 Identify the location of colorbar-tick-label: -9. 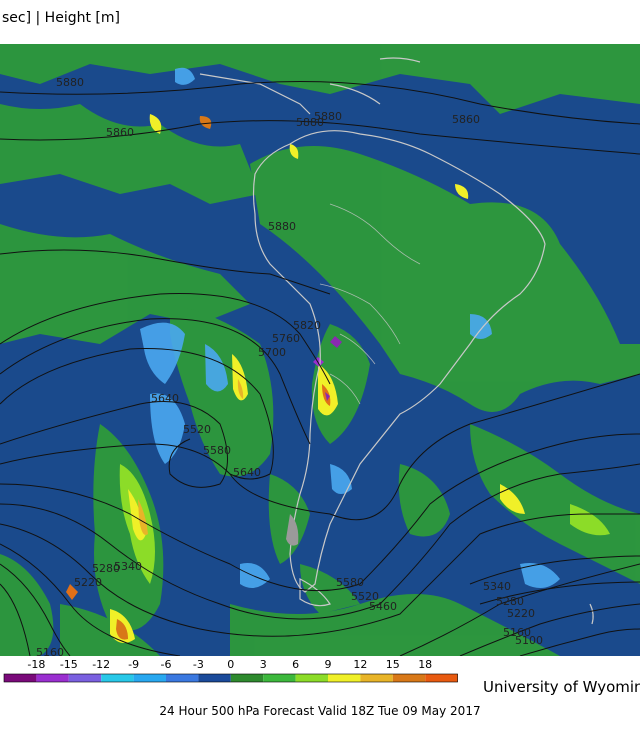
(133, 664).